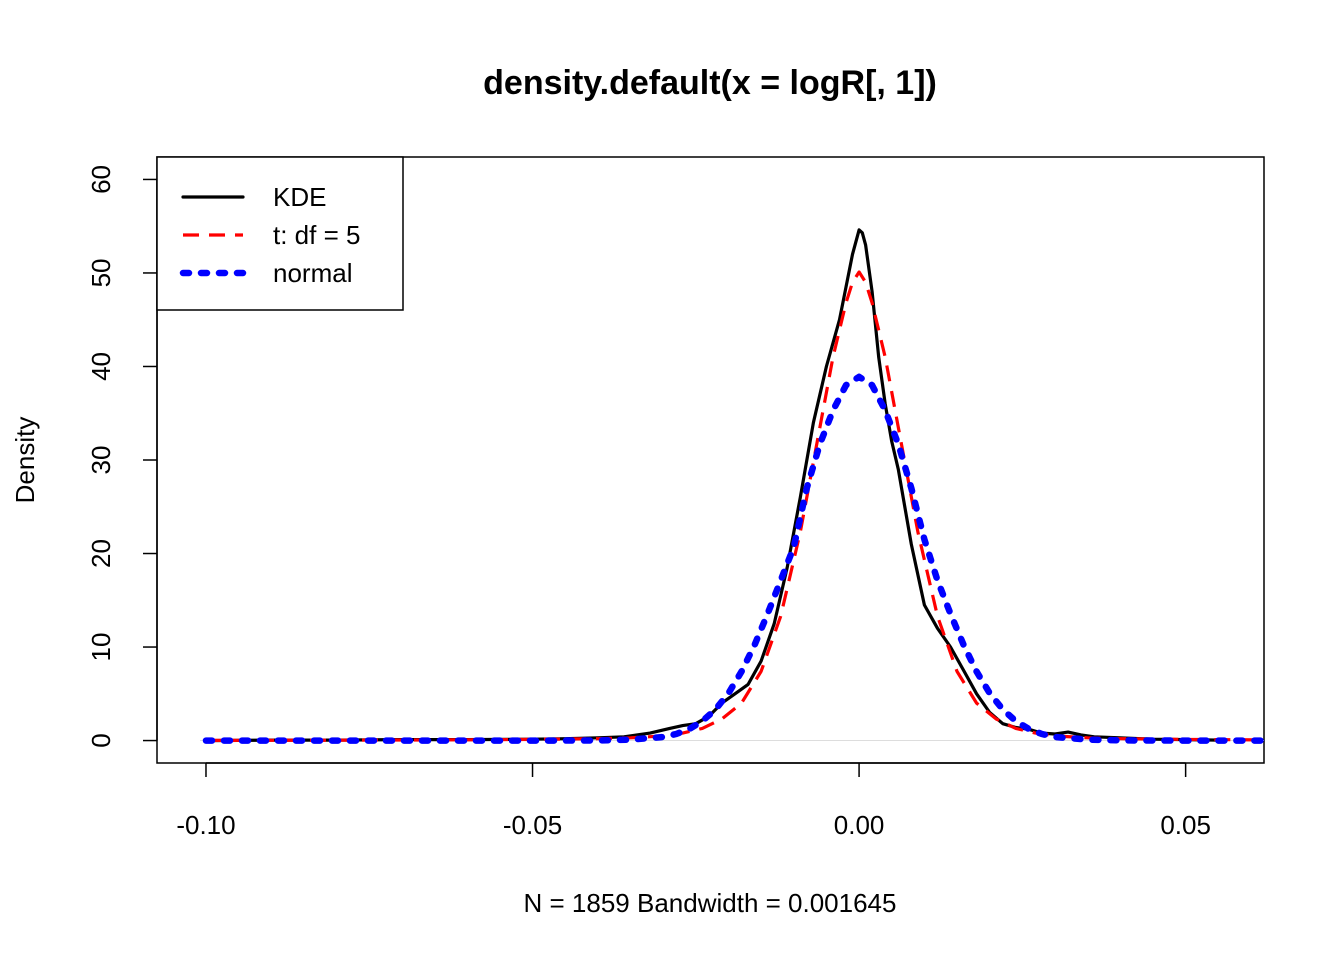 The image size is (1344, 960). What do you see at coordinates (312, 273) in the screenshot?
I see `legend-label: normal` at bounding box center [312, 273].